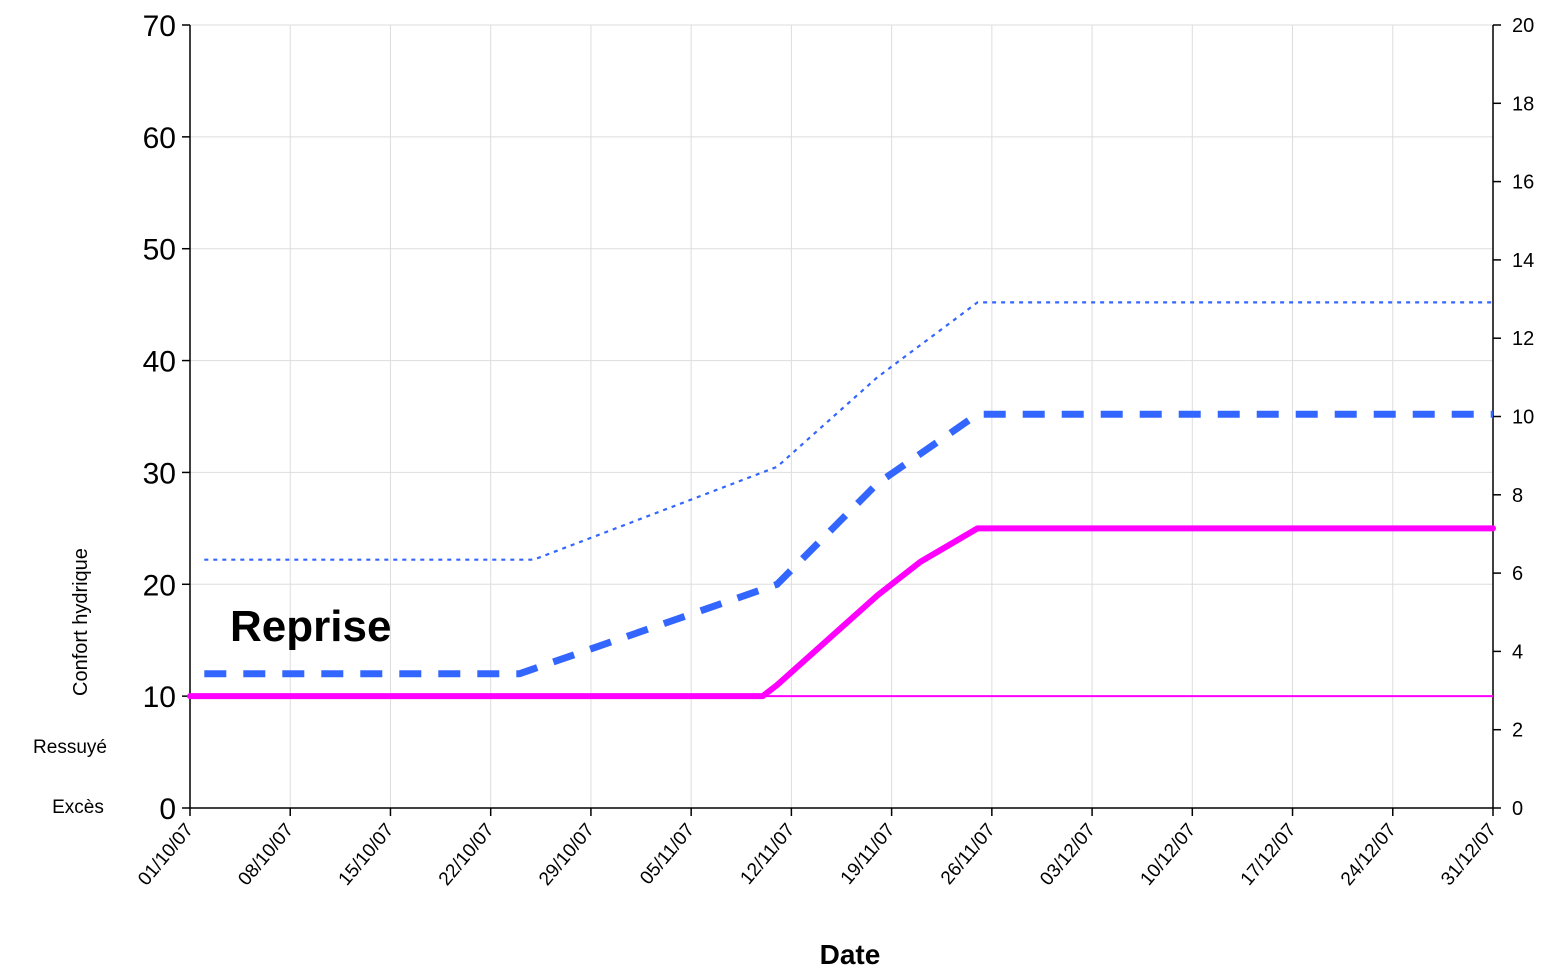  I want to click on right-tick-label: 8, so click(1517, 496).